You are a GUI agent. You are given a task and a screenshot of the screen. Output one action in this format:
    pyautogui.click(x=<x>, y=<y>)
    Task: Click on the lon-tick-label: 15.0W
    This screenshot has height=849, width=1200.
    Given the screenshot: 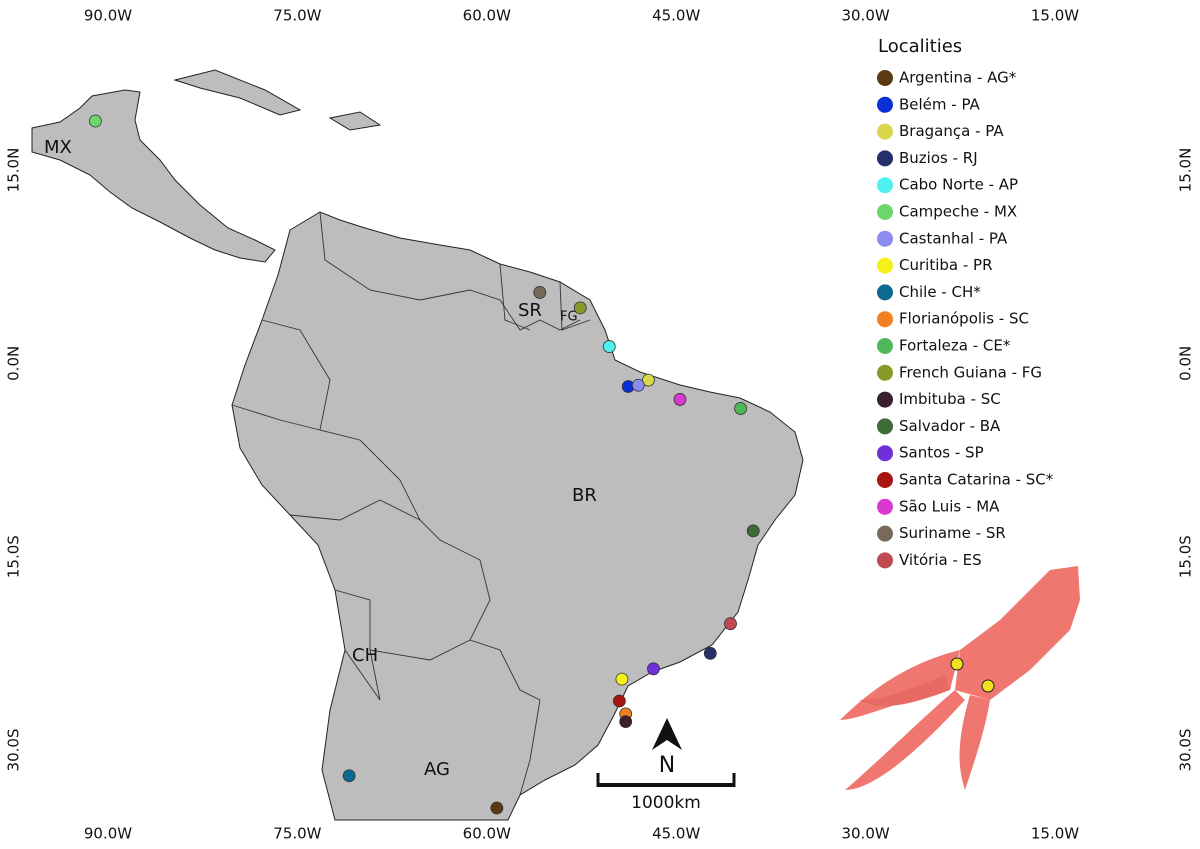 What is the action you would take?
    pyautogui.click(x=1055, y=834)
    